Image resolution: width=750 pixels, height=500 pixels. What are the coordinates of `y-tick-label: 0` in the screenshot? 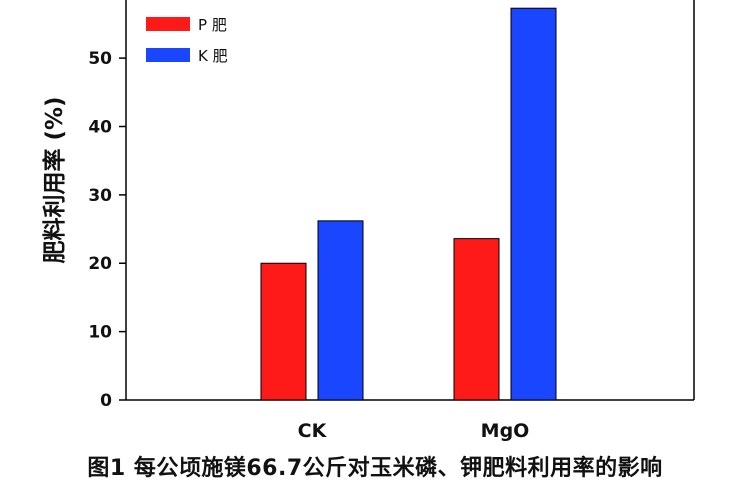 It's located at (106, 401).